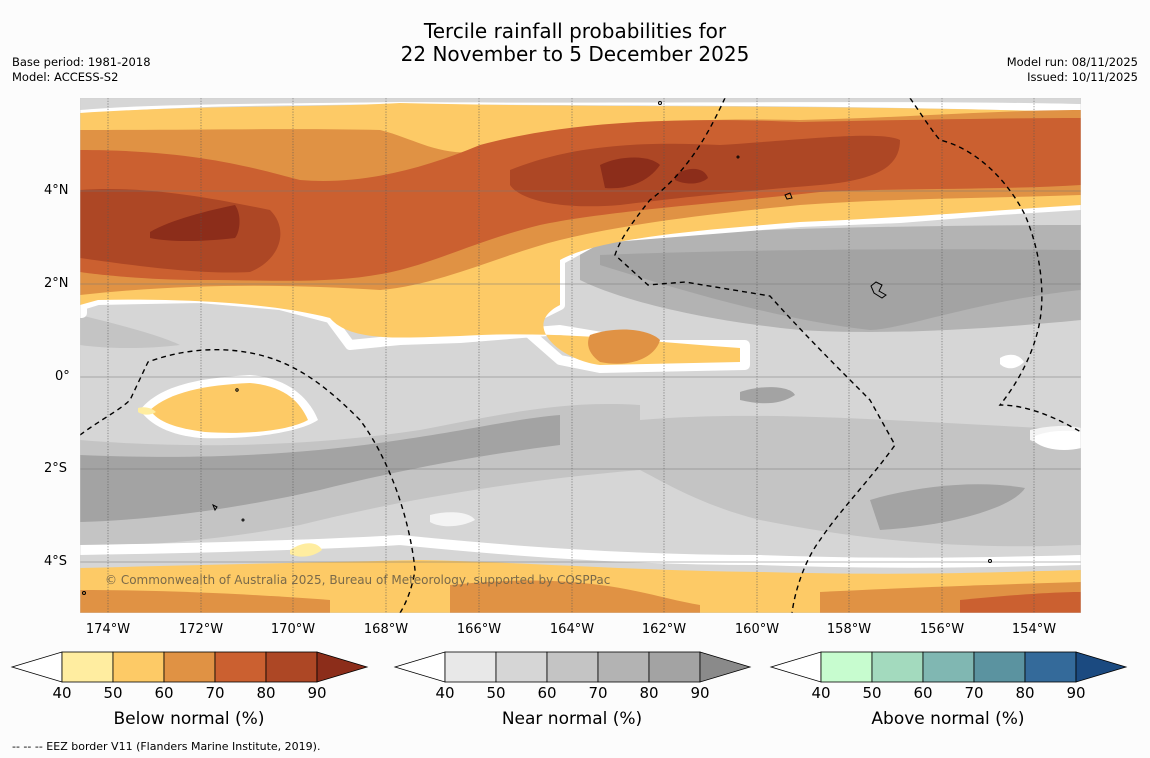 This screenshot has width=1150, height=758. Describe the element at coordinates (691, 176) in the screenshot. I see `below-normal-90-patch` at that location.